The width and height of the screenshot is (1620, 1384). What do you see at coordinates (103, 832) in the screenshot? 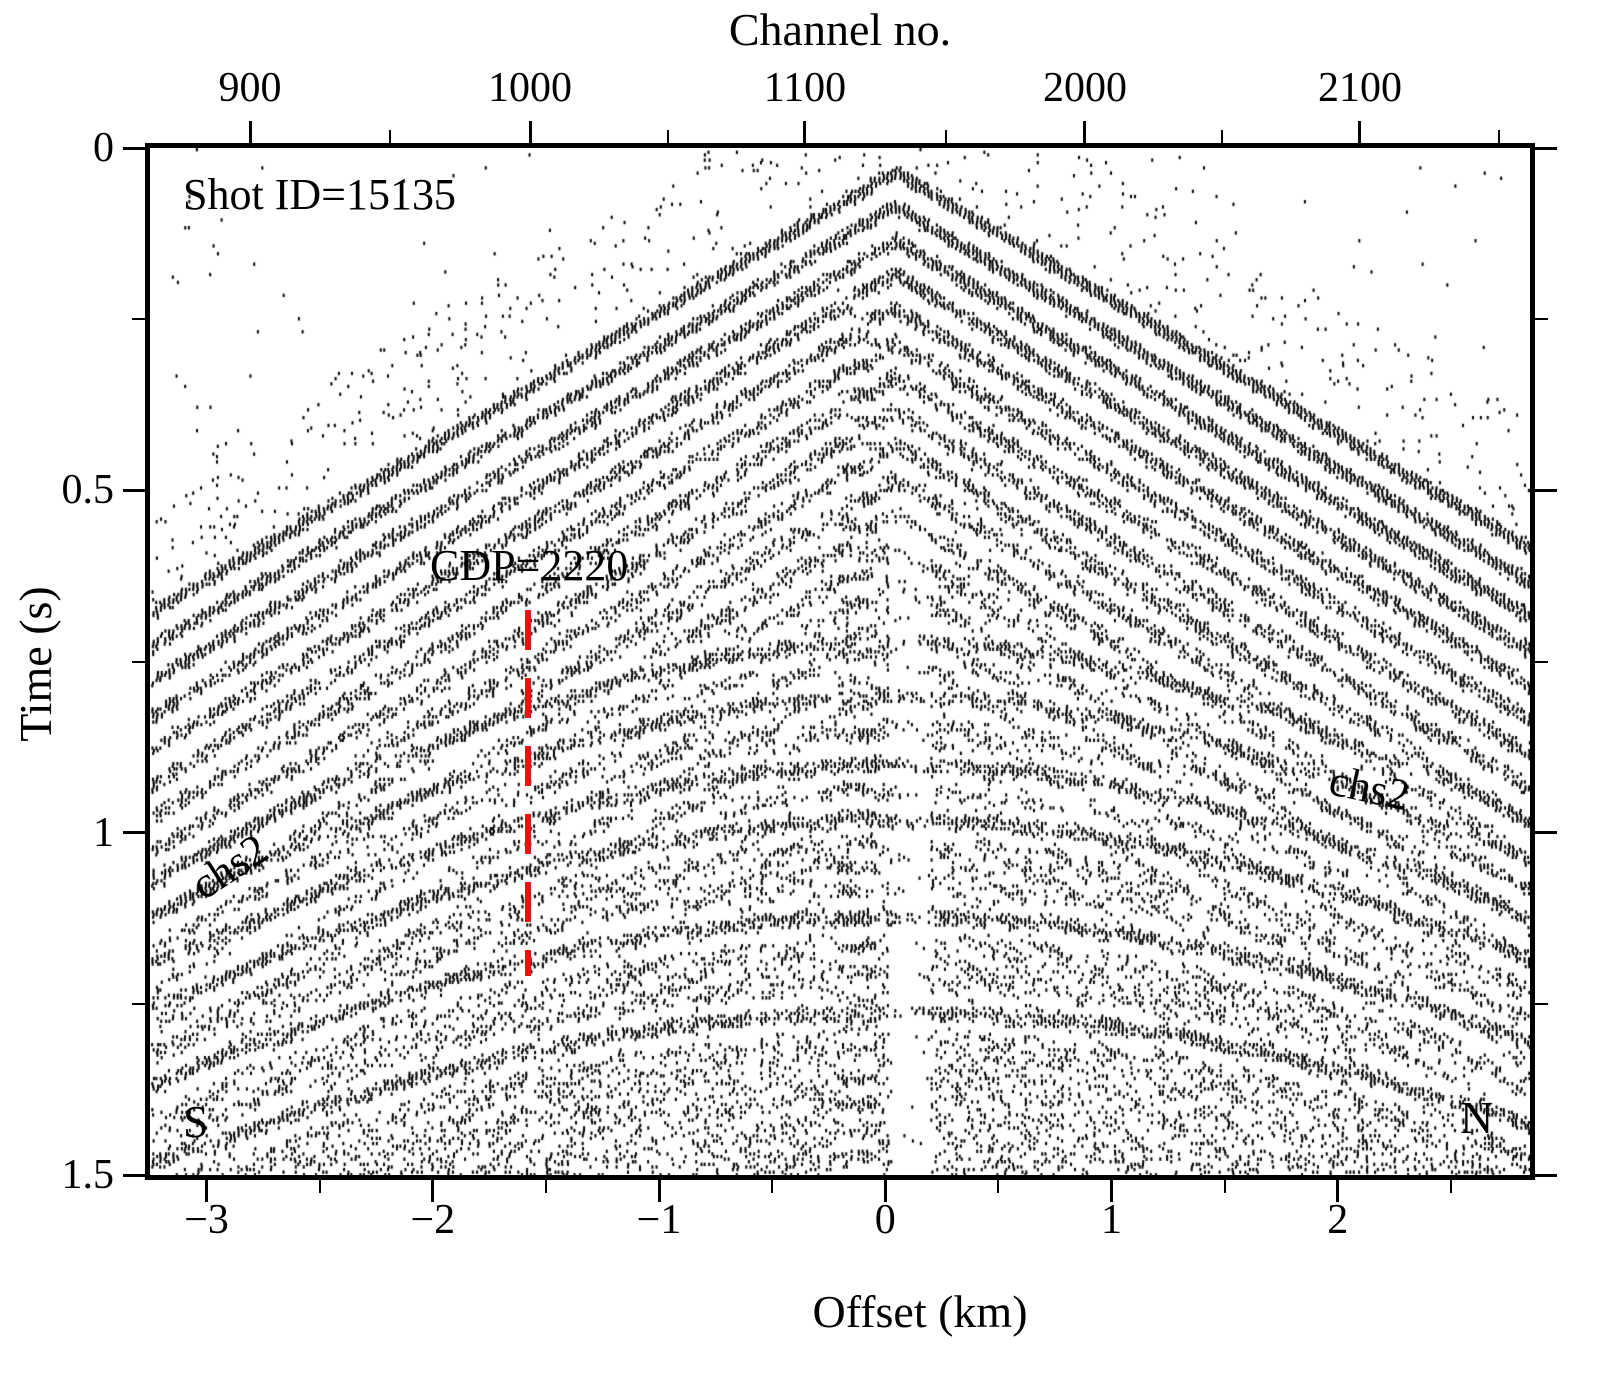
I see `left-axis-tick-label: 1` at bounding box center [103, 832].